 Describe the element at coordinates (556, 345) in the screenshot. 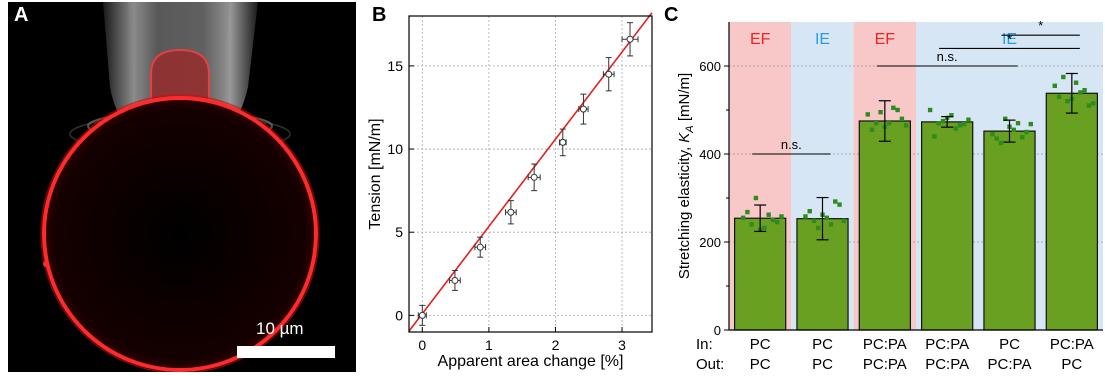

I see `x-tick-label: 2` at that location.